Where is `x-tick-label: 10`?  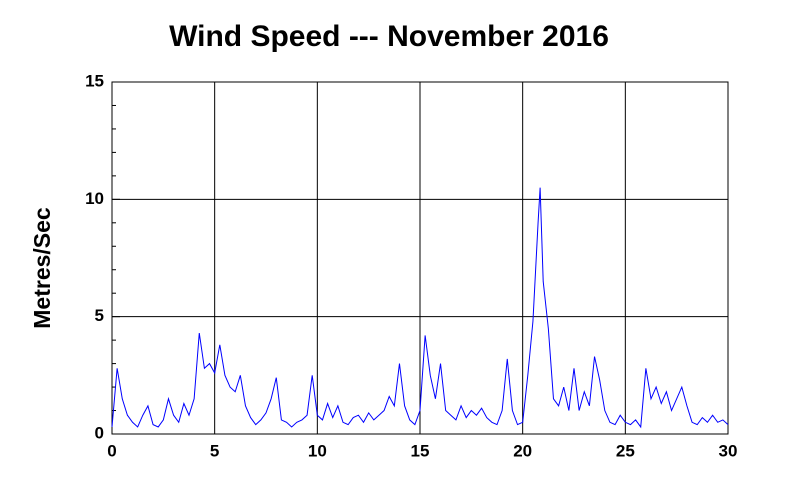 x-tick-label: 10 is located at coordinates (317, 450).